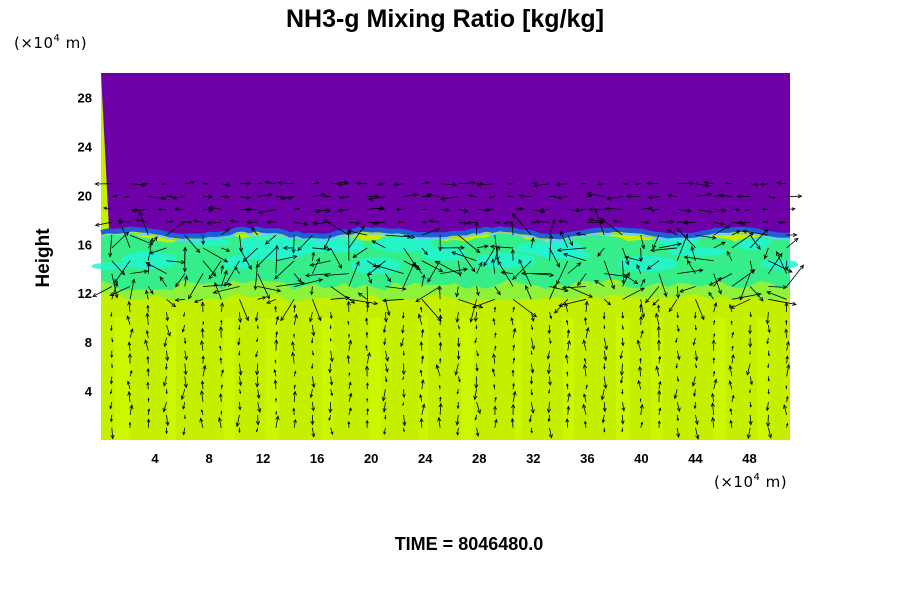 The height and width of the screenshot is (600, 900). Describe the element at coordinates (155, 458) in the screenshot. I see `x-tick-label: 4` at that location.